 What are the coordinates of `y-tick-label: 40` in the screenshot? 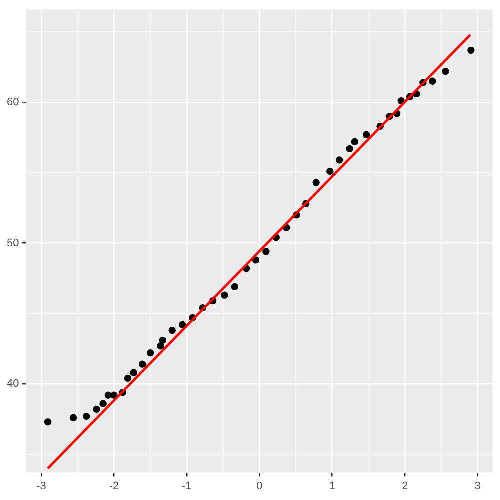 It's located at (13, 384).